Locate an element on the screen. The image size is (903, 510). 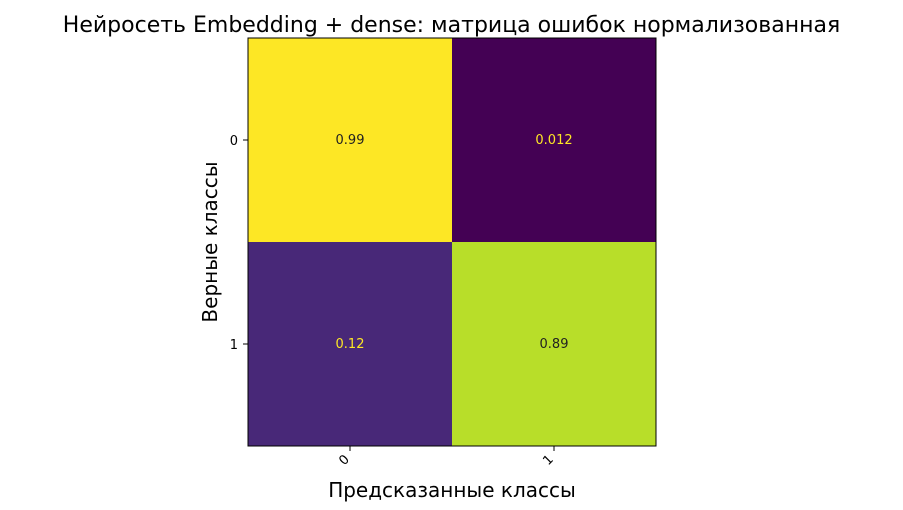
cell-value-label-0-0: 0.99 is located at coordinates (350, 140).